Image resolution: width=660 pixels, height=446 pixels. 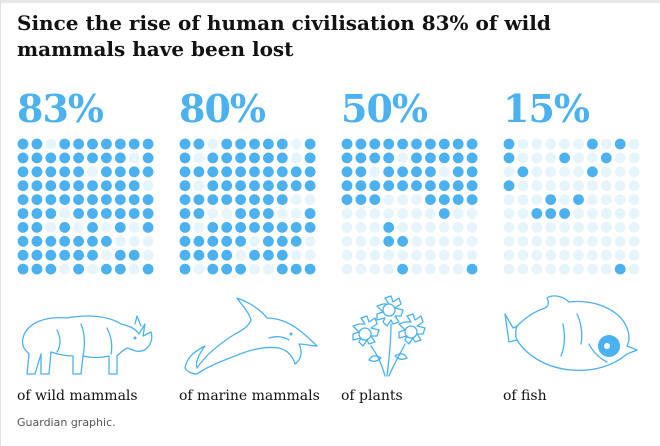 I want to click on waffle-grid, so click(x=571, y=206).